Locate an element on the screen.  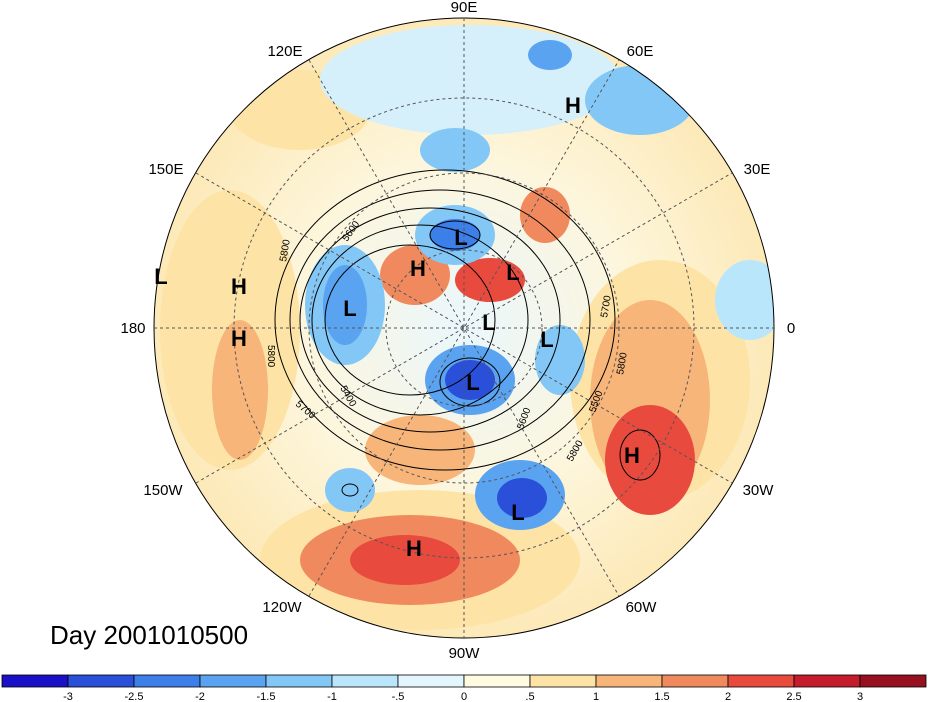
lon-label-90e: 90E is located at coordinates (464, 8).